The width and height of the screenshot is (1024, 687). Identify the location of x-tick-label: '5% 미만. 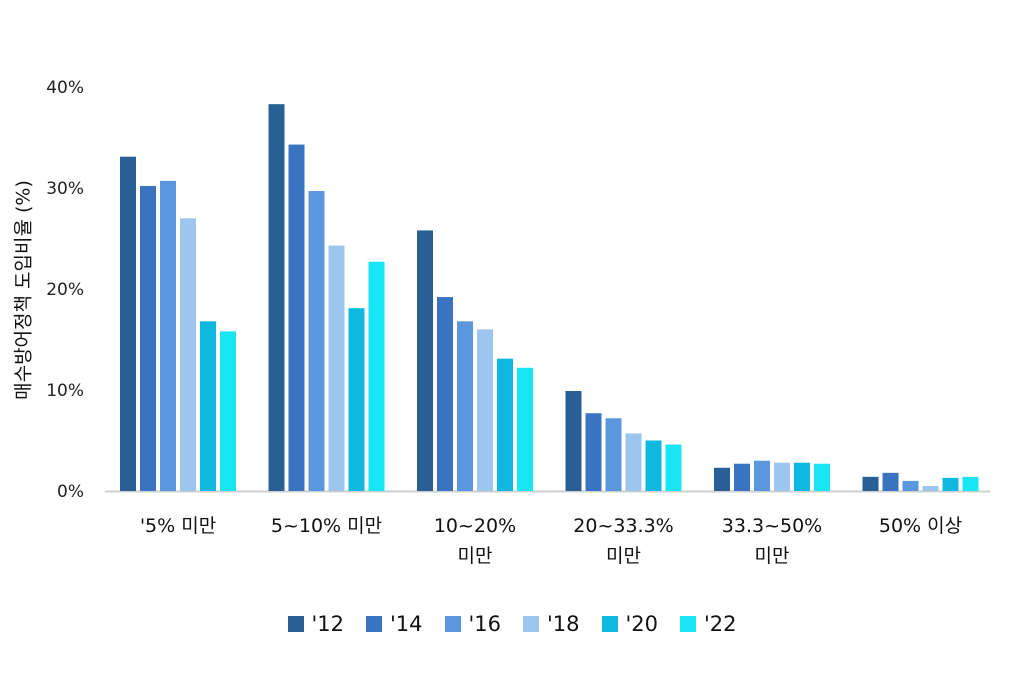
(178, 526).